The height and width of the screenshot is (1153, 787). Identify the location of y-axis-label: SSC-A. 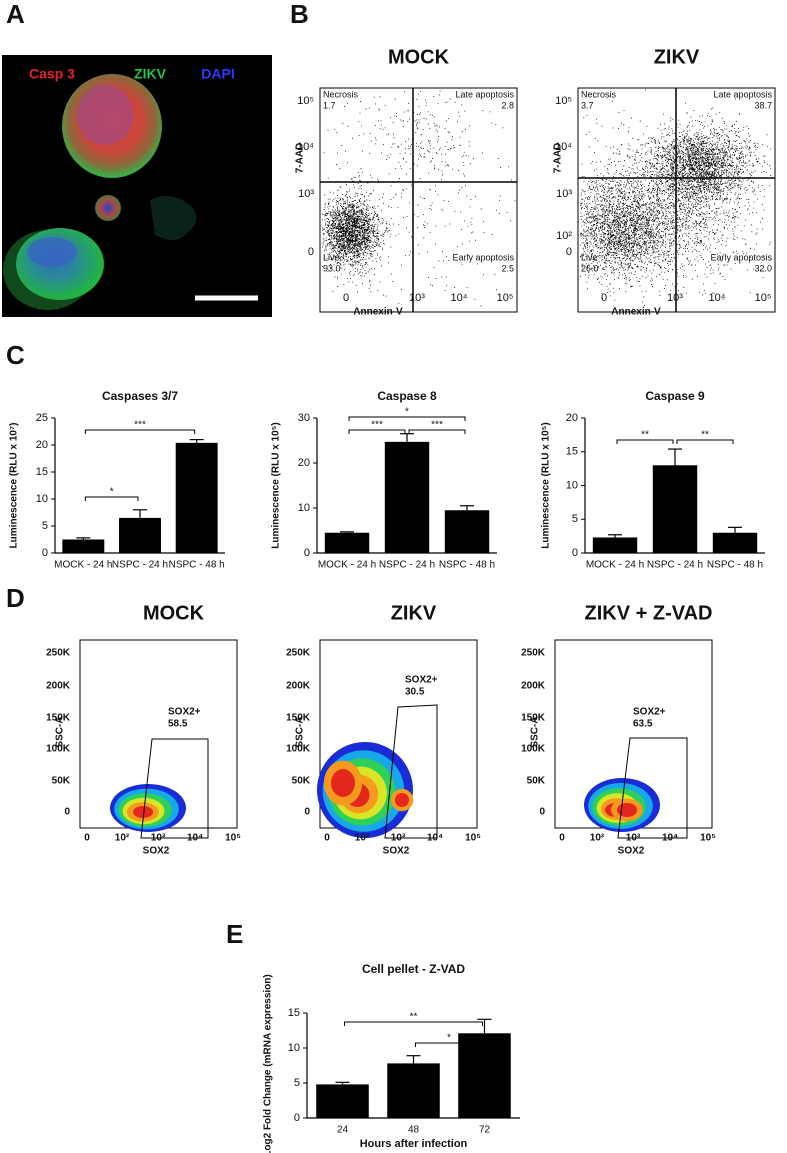
(300, 731).